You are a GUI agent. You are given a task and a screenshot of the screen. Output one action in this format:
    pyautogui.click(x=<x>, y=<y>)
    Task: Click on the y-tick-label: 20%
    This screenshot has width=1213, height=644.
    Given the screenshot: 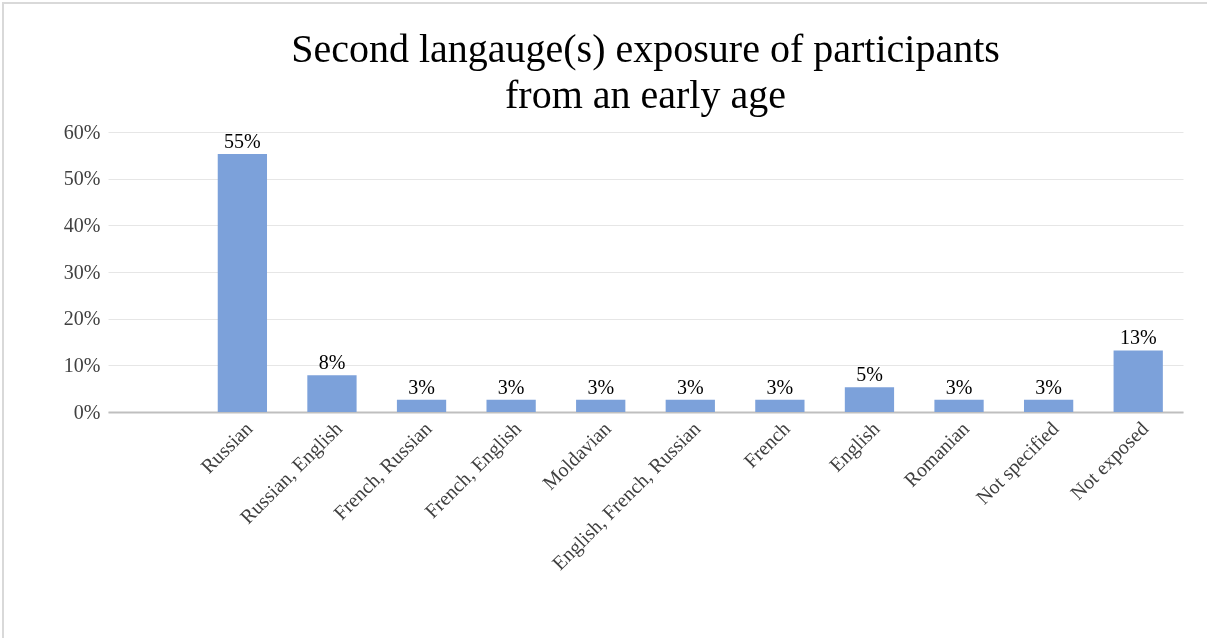 What is the action you would take?
    pyautogui.click(x=82, y=318)
    